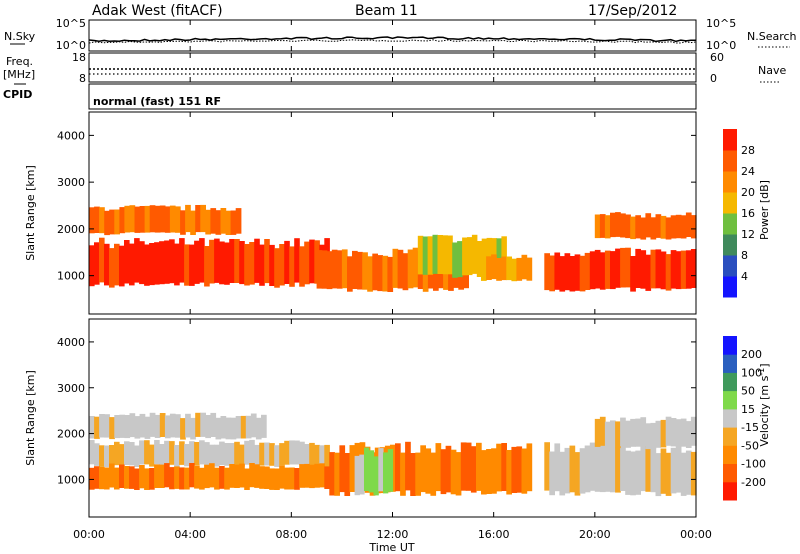 The image size is (800, 554). What do you see at coordinates (71, 23) in the screenshot?
I see `noise-left-tick-top: 10^5` at bounding box center [71, 23].